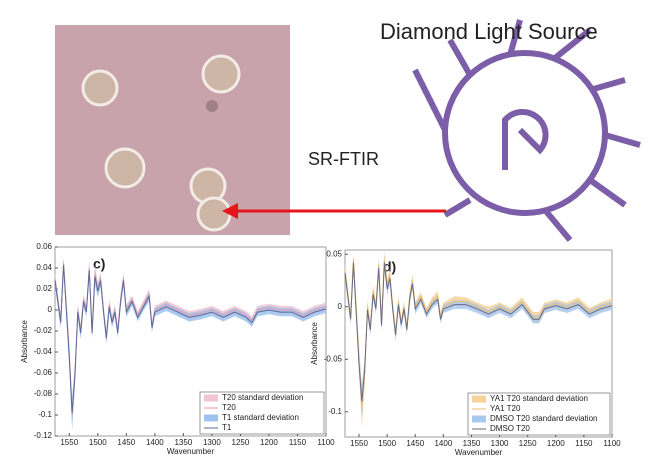  Describe the element at coordinates (44, 246) in the screenshot. I see `y-tick-label: 0.06` at that location.